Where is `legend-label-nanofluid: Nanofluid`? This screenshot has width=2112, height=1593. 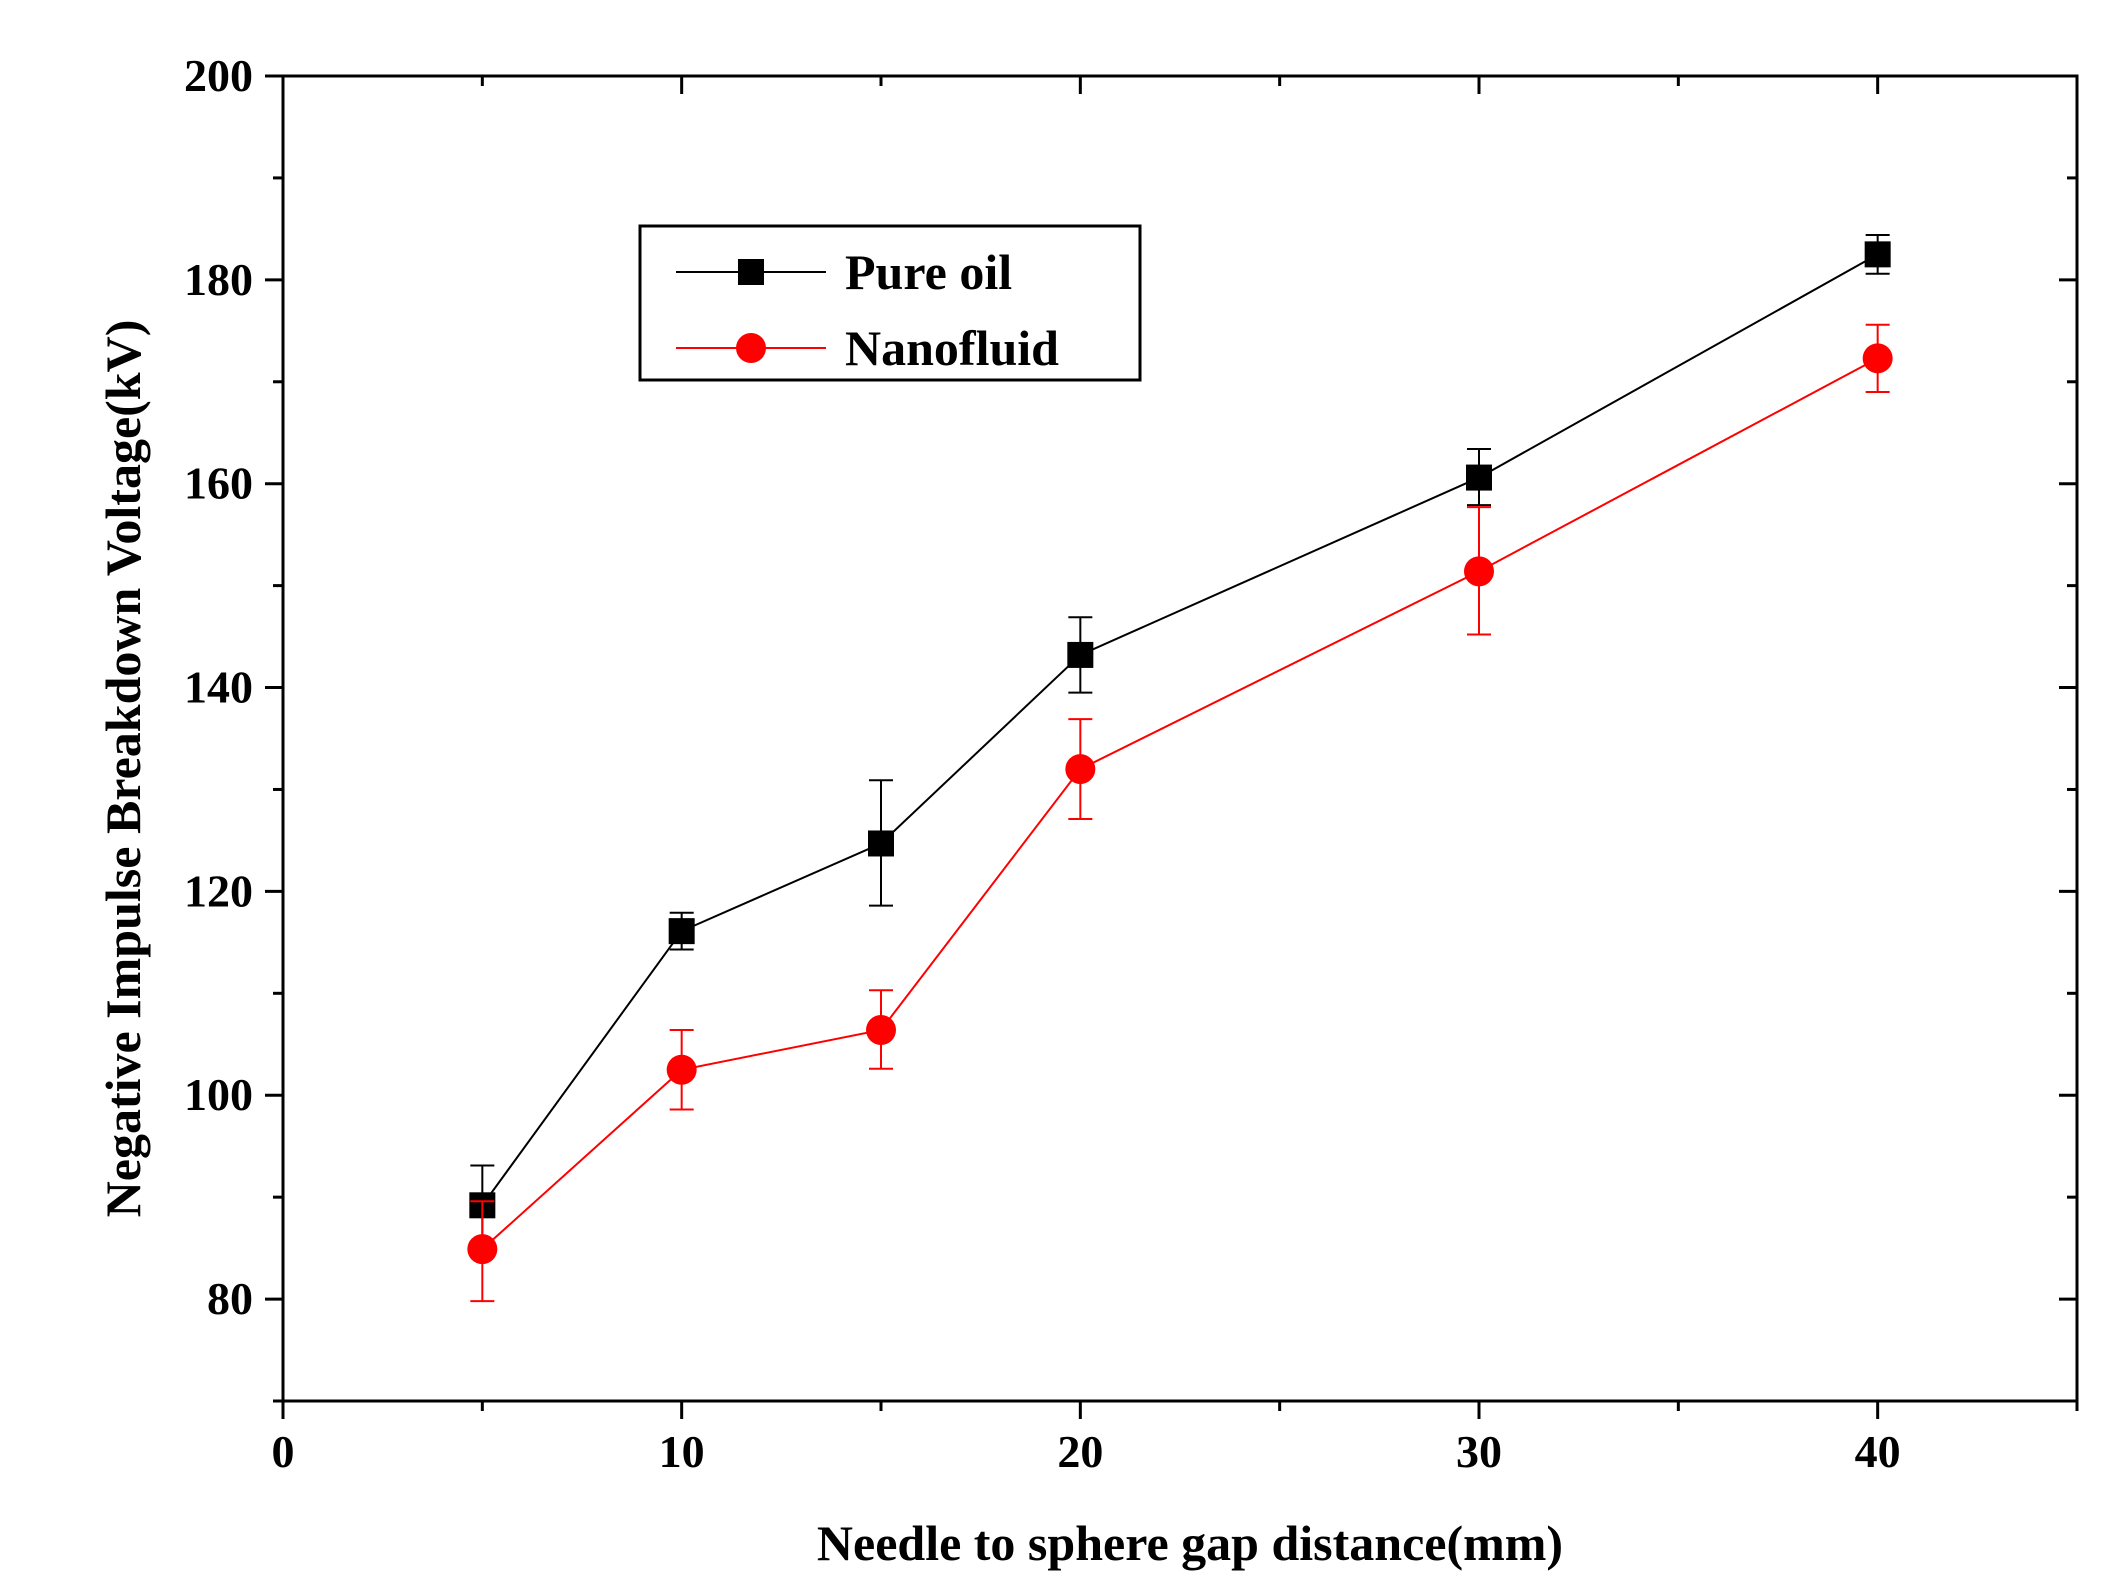 legend-label-nanofluid: Nanofluid is located at coordinates (952, 348).